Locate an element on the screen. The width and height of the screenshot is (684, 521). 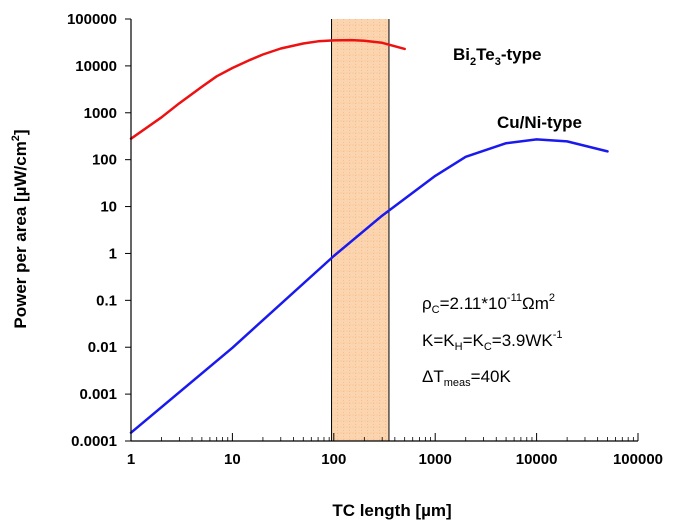
x-tick-label: 1 is located at coordinates (131, 459).